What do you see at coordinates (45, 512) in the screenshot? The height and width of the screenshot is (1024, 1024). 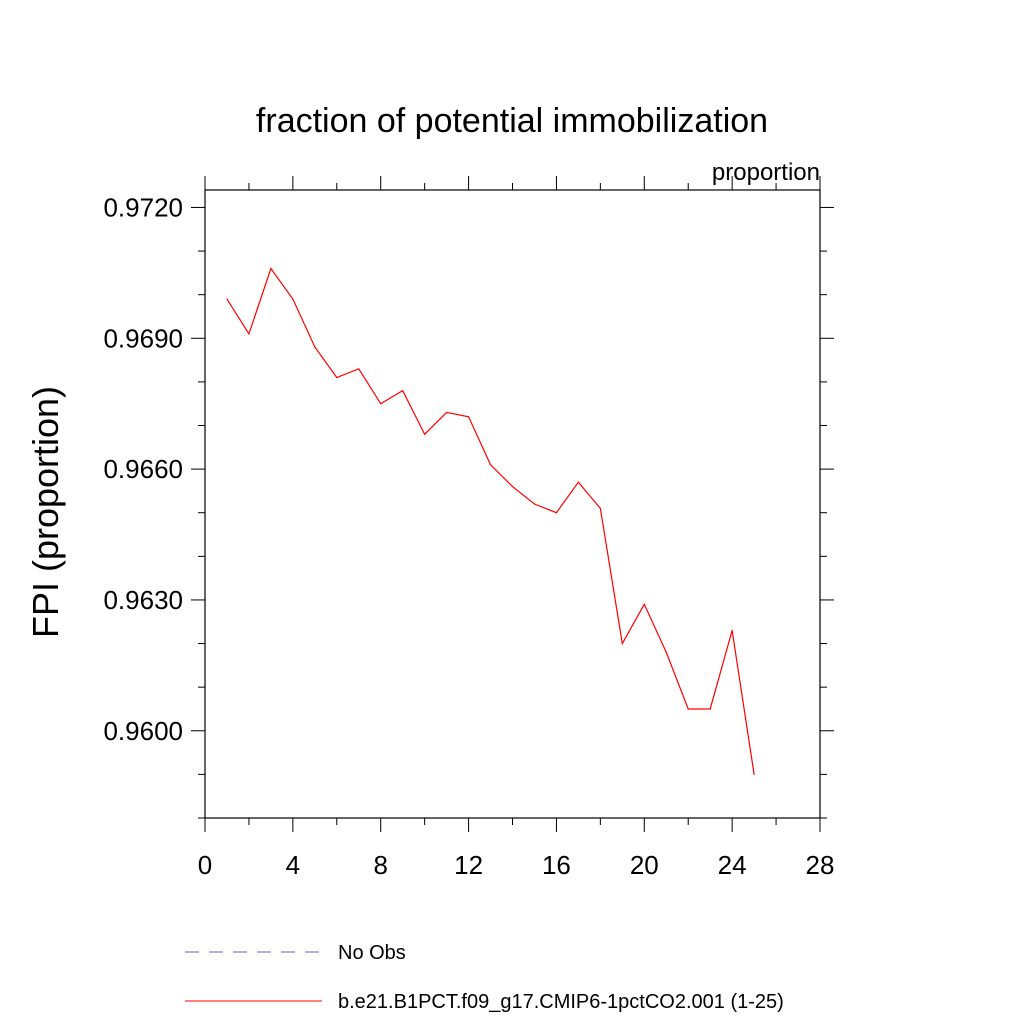 I see `y-axis-label: FPI (proportion)` at bounding box center [45, 512].